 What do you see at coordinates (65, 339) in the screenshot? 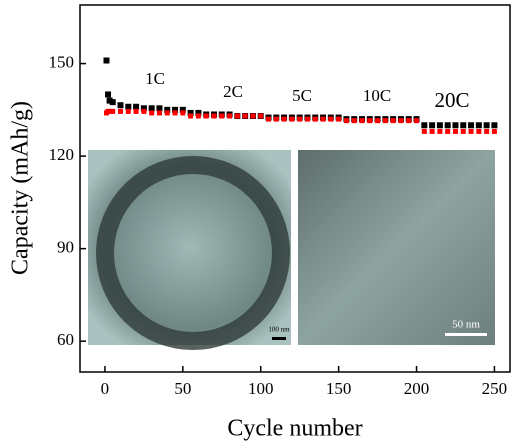
I see `y-tick-label: 60` at bounding box center [65, 339].